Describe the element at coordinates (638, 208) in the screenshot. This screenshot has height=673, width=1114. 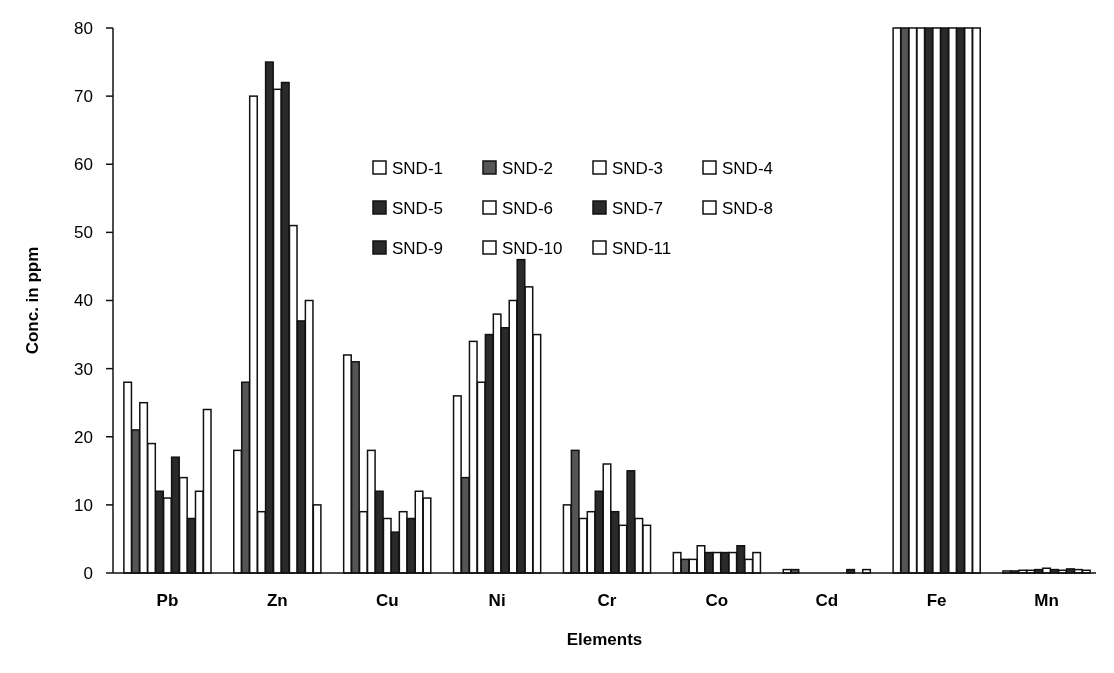
I see `legend-label: SND-7` at that location.